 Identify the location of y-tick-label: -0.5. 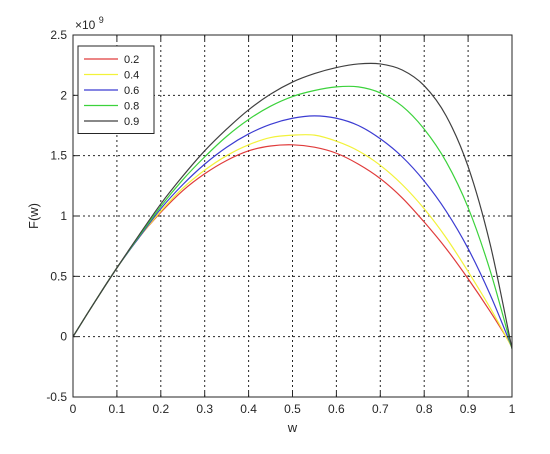
(56, 397).